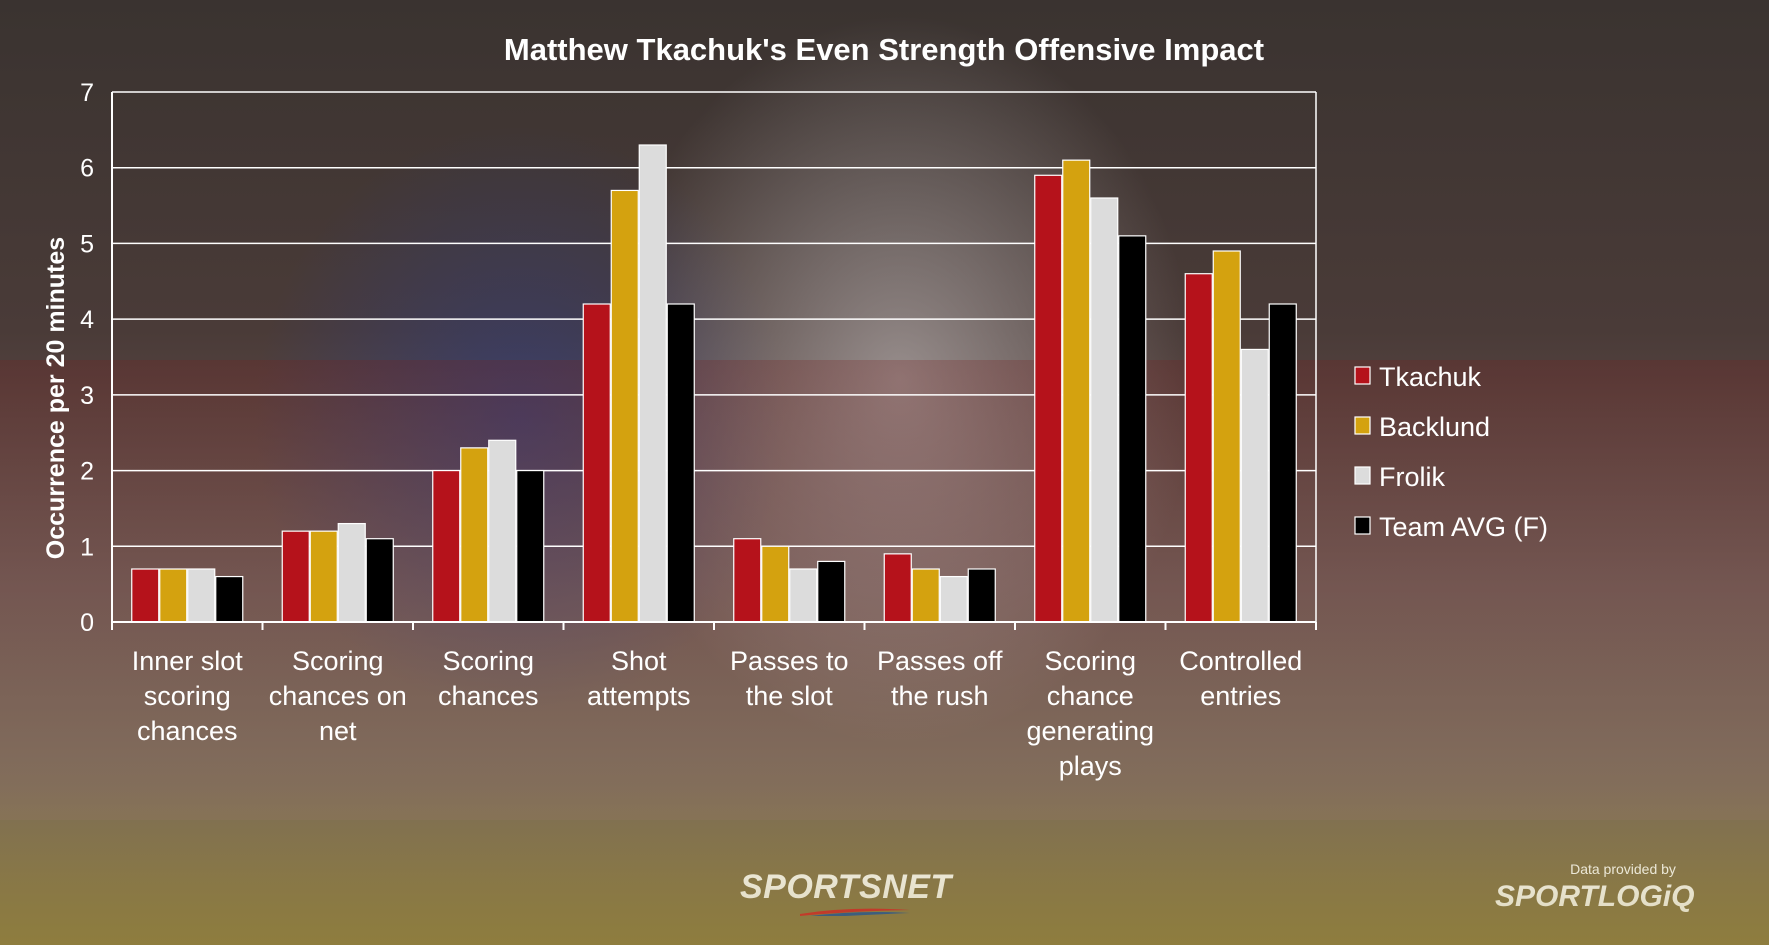 This screenshot has width=1769, height=945. I want to click on sportsnet-logo: SPORTSNET, so click(846, 892).